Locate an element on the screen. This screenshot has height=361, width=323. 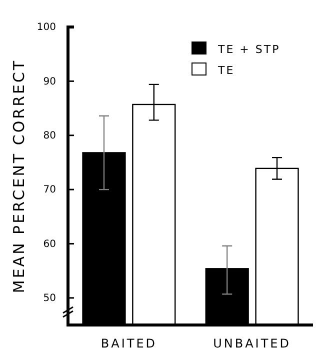
y-tick-label: 50 is located at coordinates (49, 298).